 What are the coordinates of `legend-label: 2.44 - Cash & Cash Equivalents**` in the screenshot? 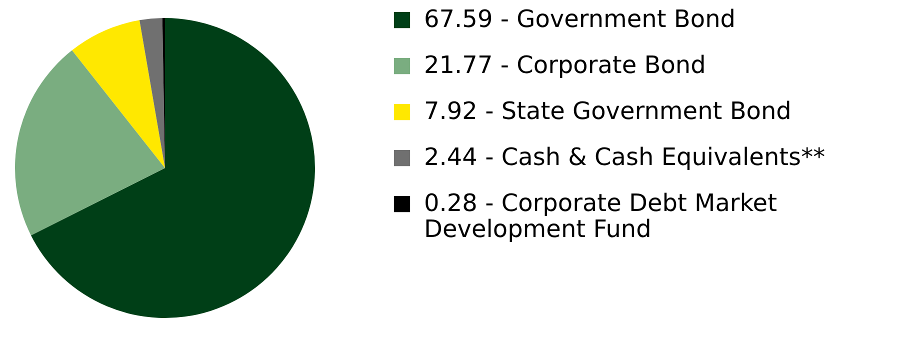 It's located at (625, 157).